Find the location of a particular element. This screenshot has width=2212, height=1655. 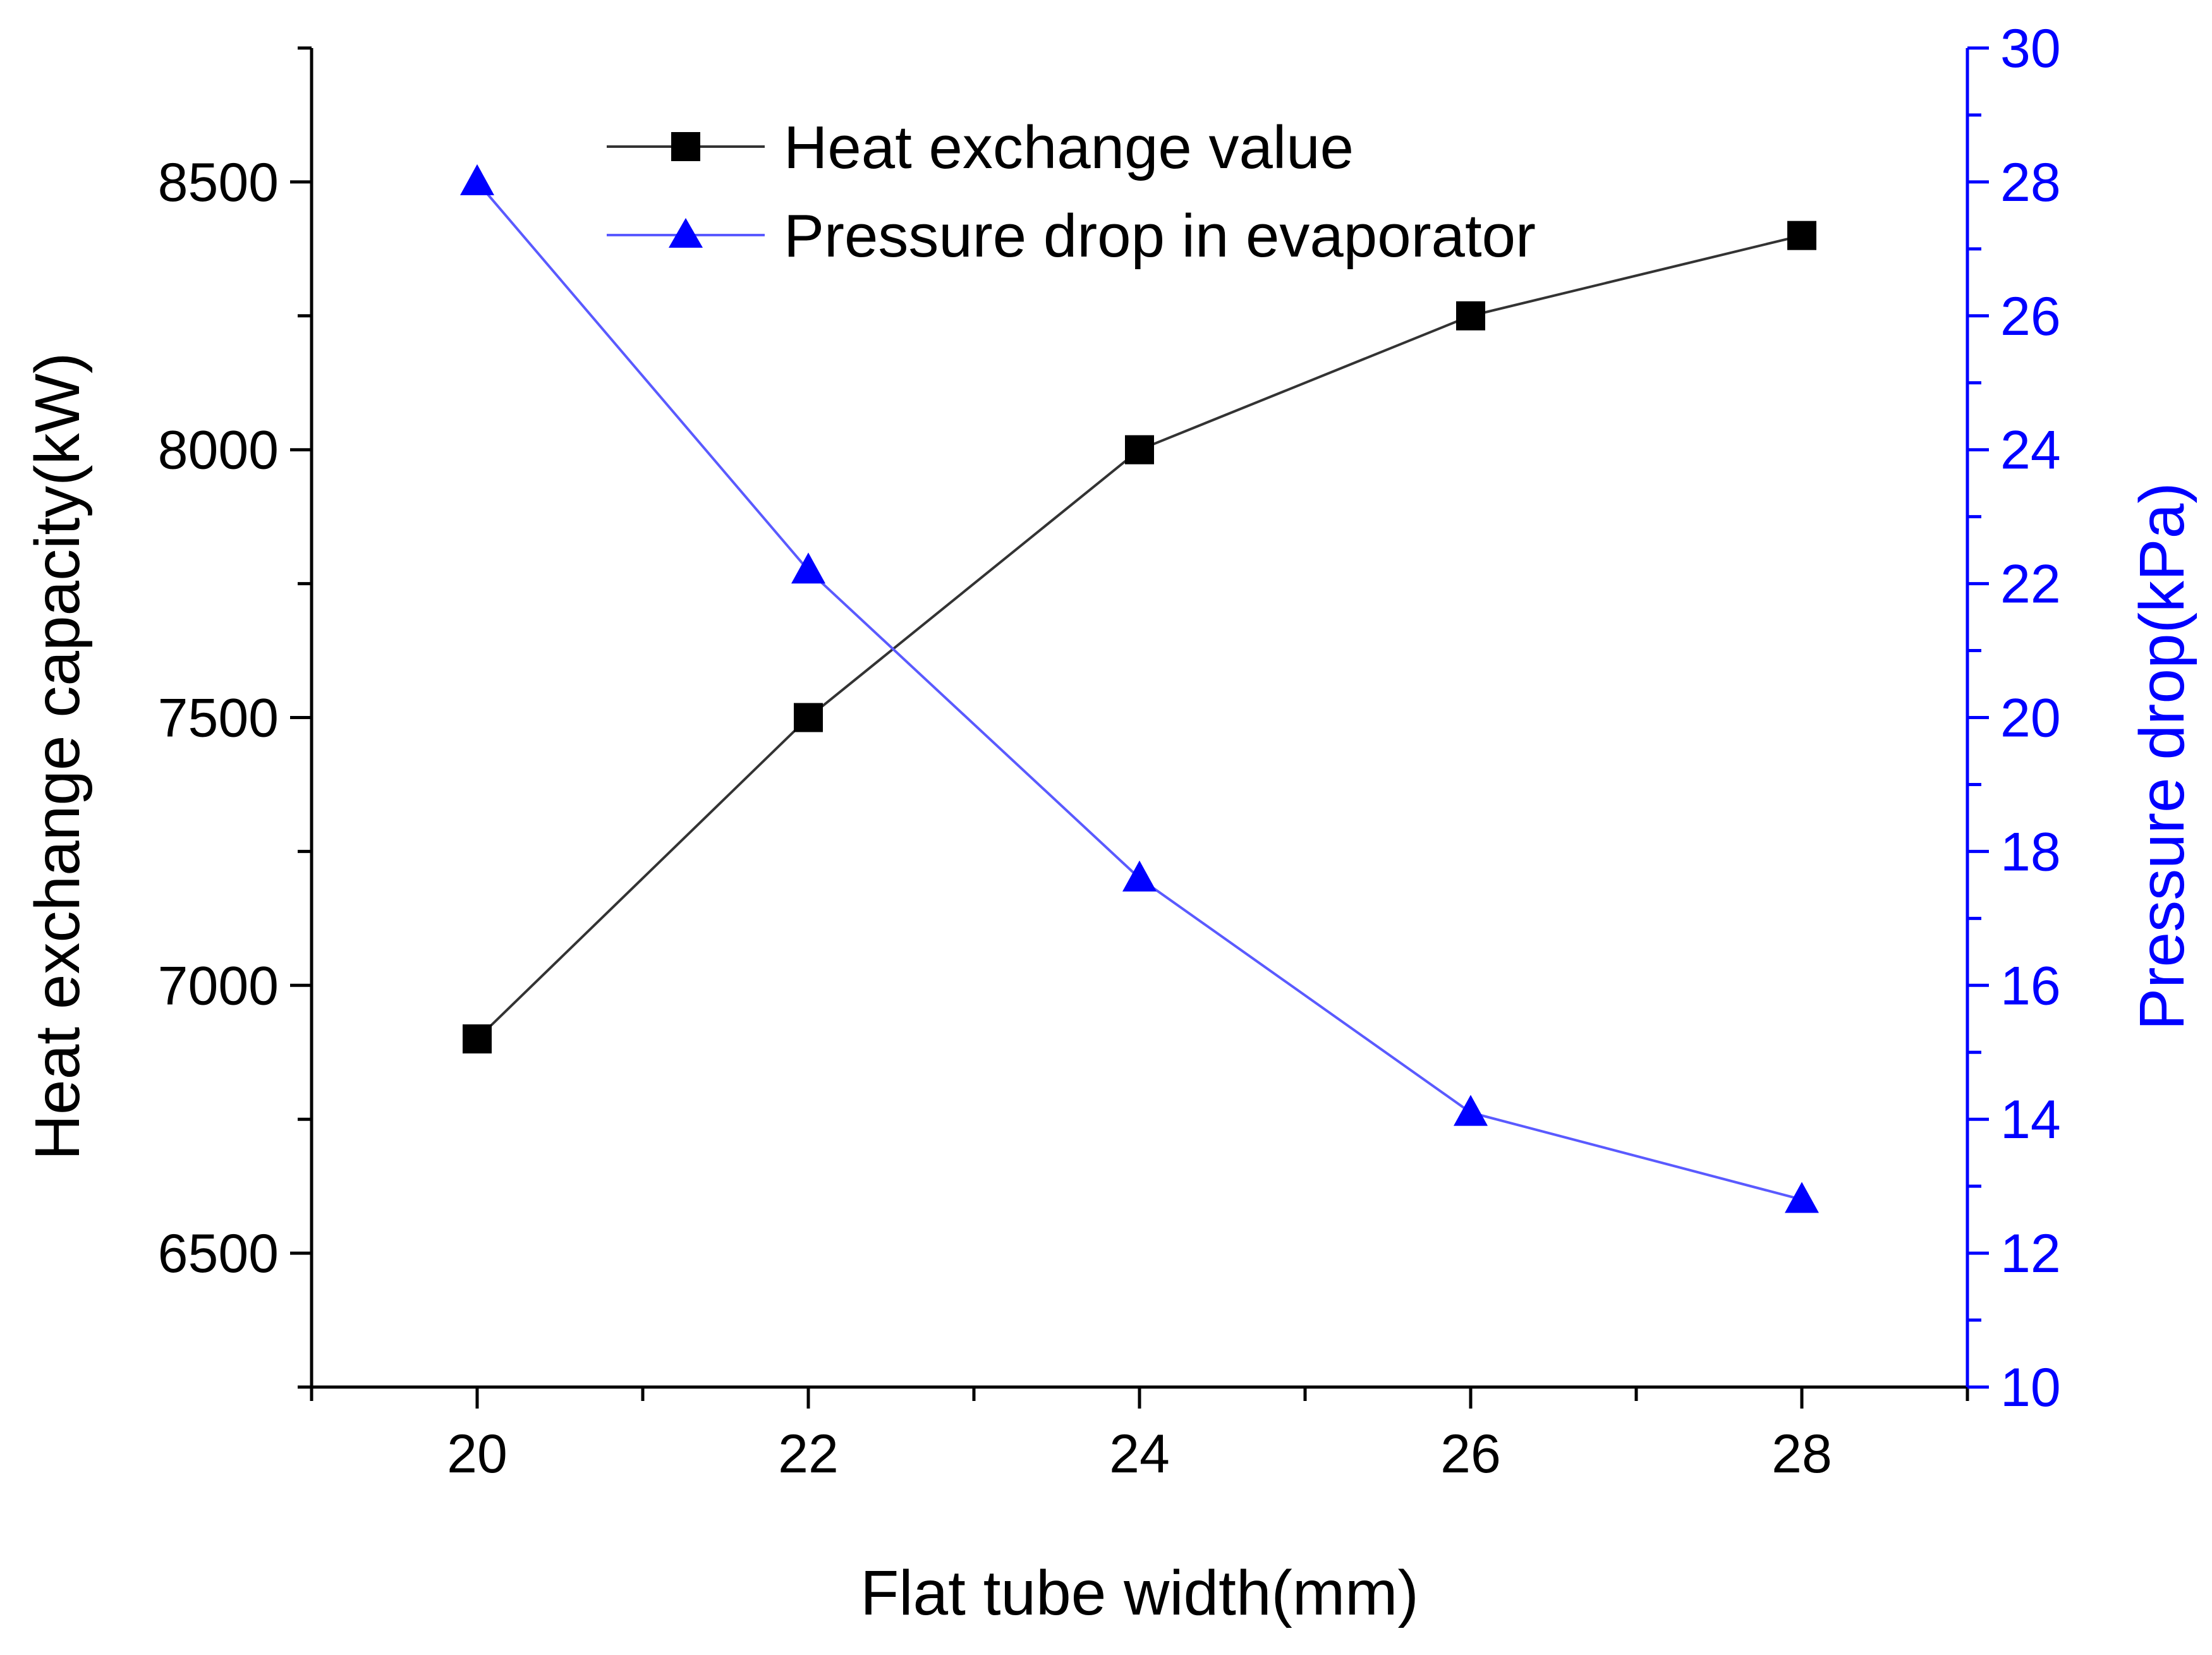

y2-tick-label: 14 is located at coordinates (2030, 1120).